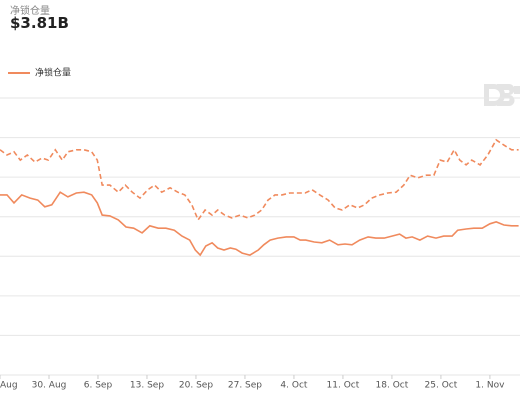  What do you see at coordinates (502, 95) in the screenshot?
I see `watermark` at bounding box center [502, 95].